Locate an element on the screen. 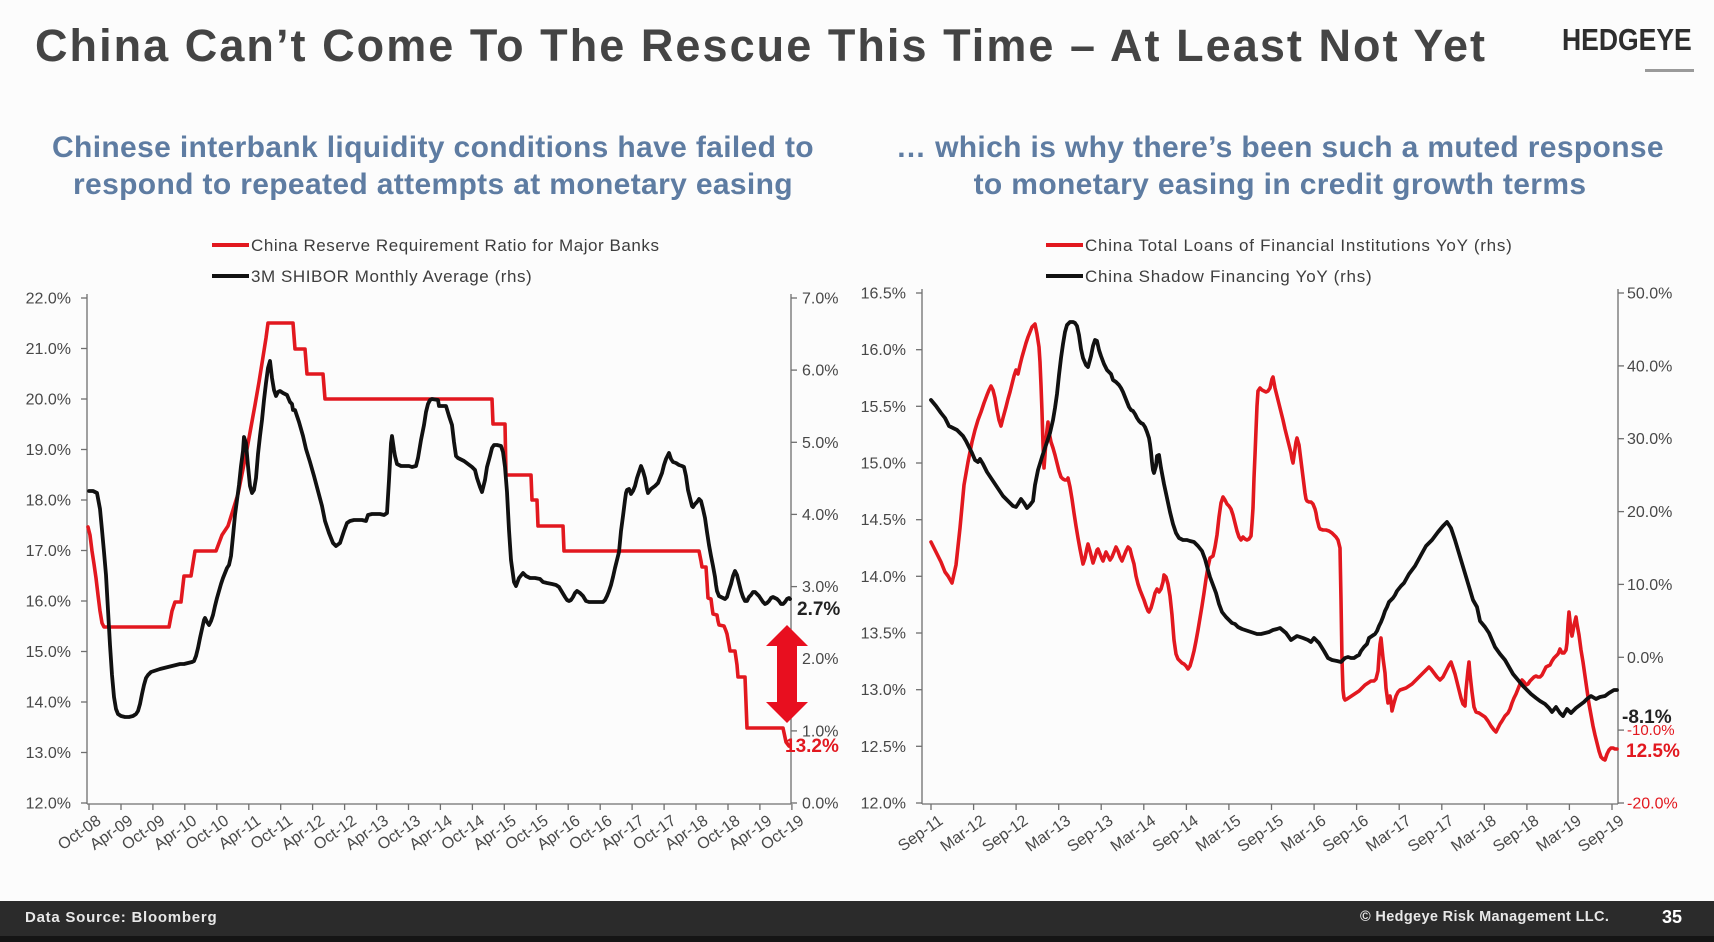 This screenshot has width=1714, height=942. svg-text: Mar-18 is located at coordinates (1473, 833).